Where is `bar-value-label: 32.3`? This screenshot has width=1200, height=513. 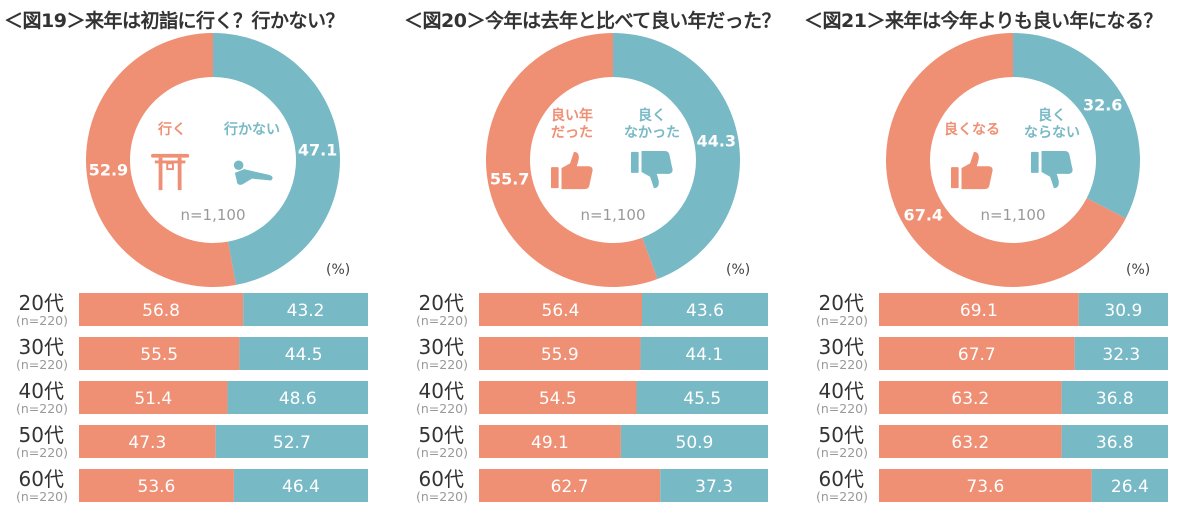
bar-value-label: 32.3 is located at coordinates (1121, 354).